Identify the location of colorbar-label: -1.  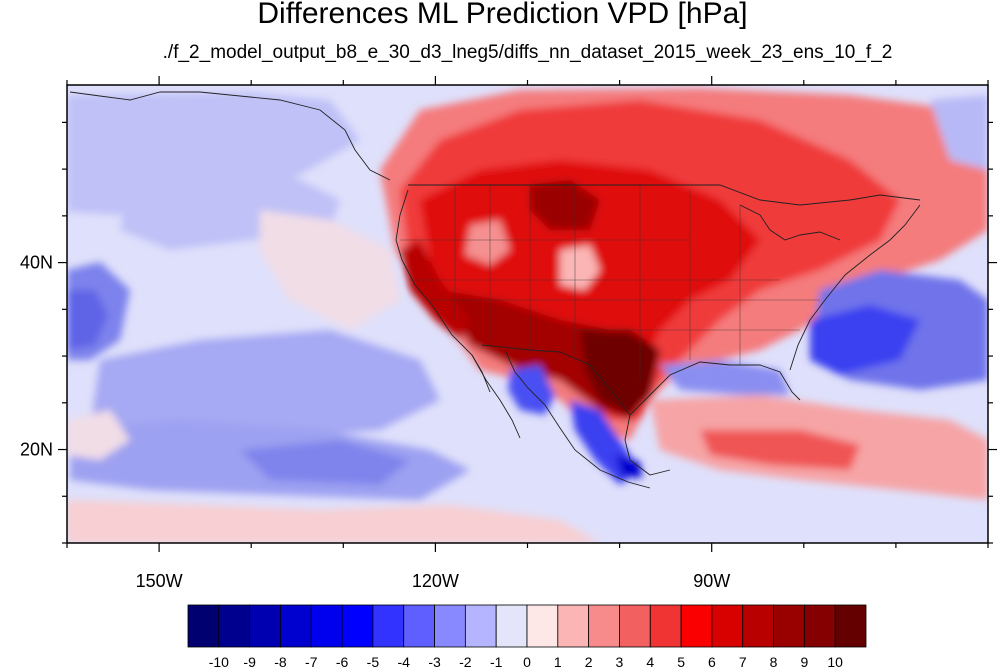
(496, 662).